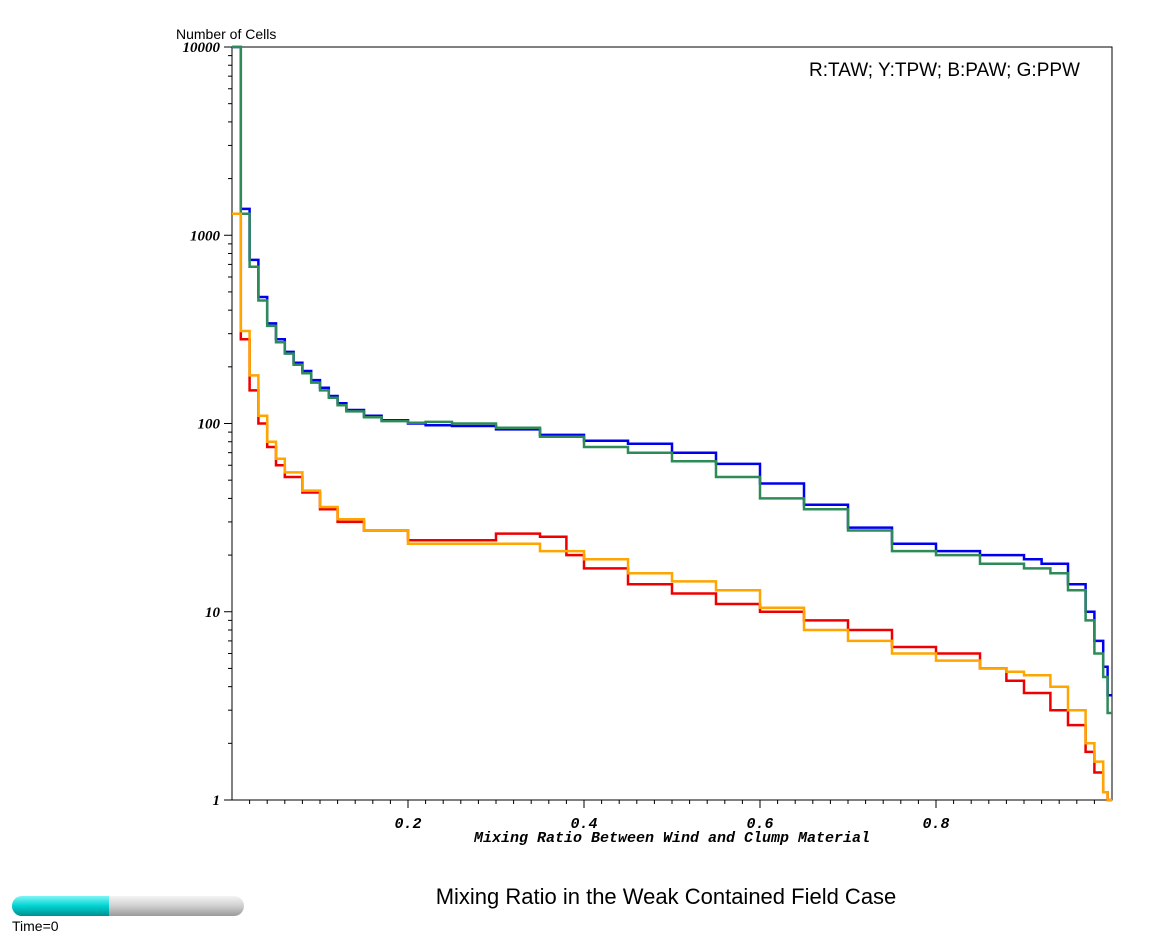  What do you see at coordinates (759, 824) in the screenshot?
I see `x-tick-label: 0.6` at bounding box center [759, 824].